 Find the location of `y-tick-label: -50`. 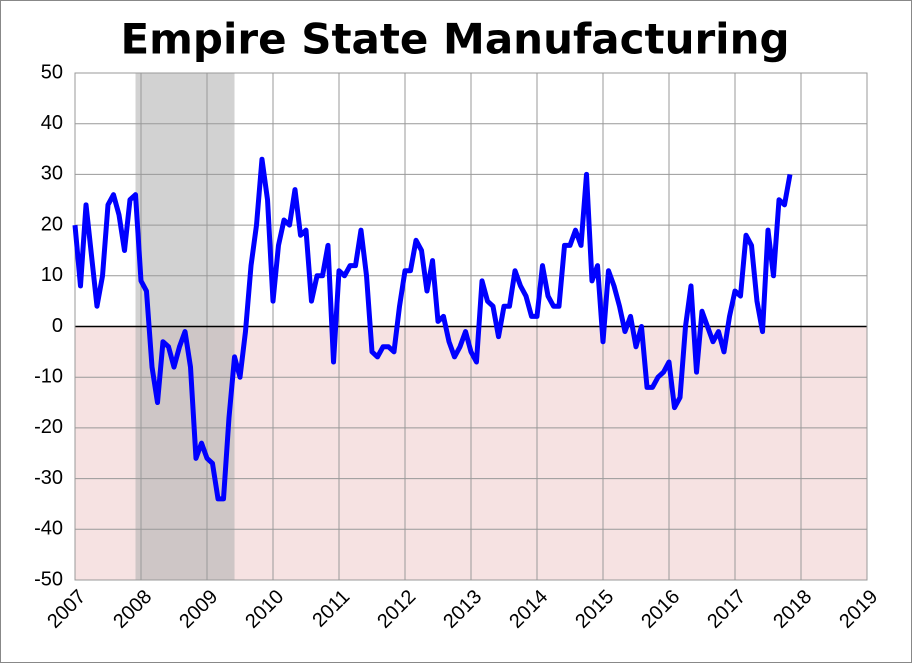

y-tick-label: -50 is located at coordinates (48, 579).